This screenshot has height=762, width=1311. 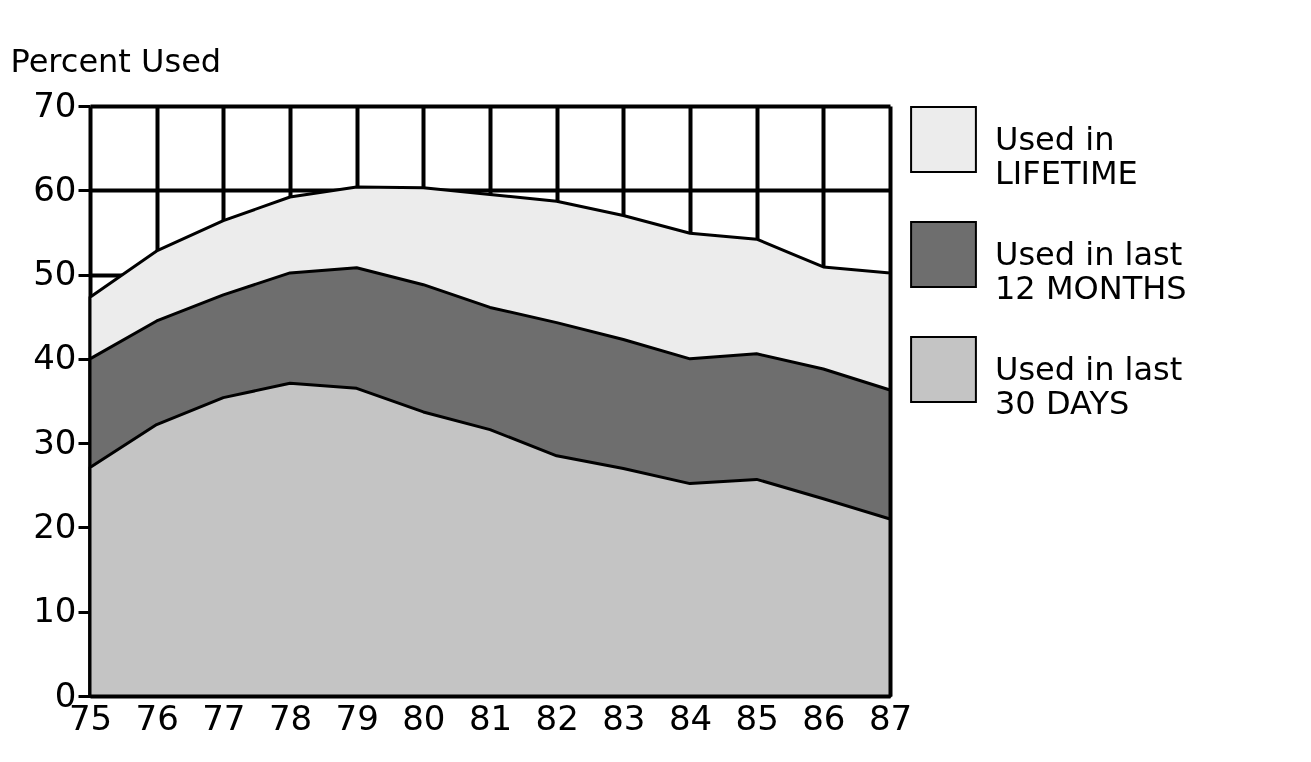 What do you see at coordinates (757, 717) in the screenshot?
I see `x-tick-label: 85` at bounding box center [757, 717].